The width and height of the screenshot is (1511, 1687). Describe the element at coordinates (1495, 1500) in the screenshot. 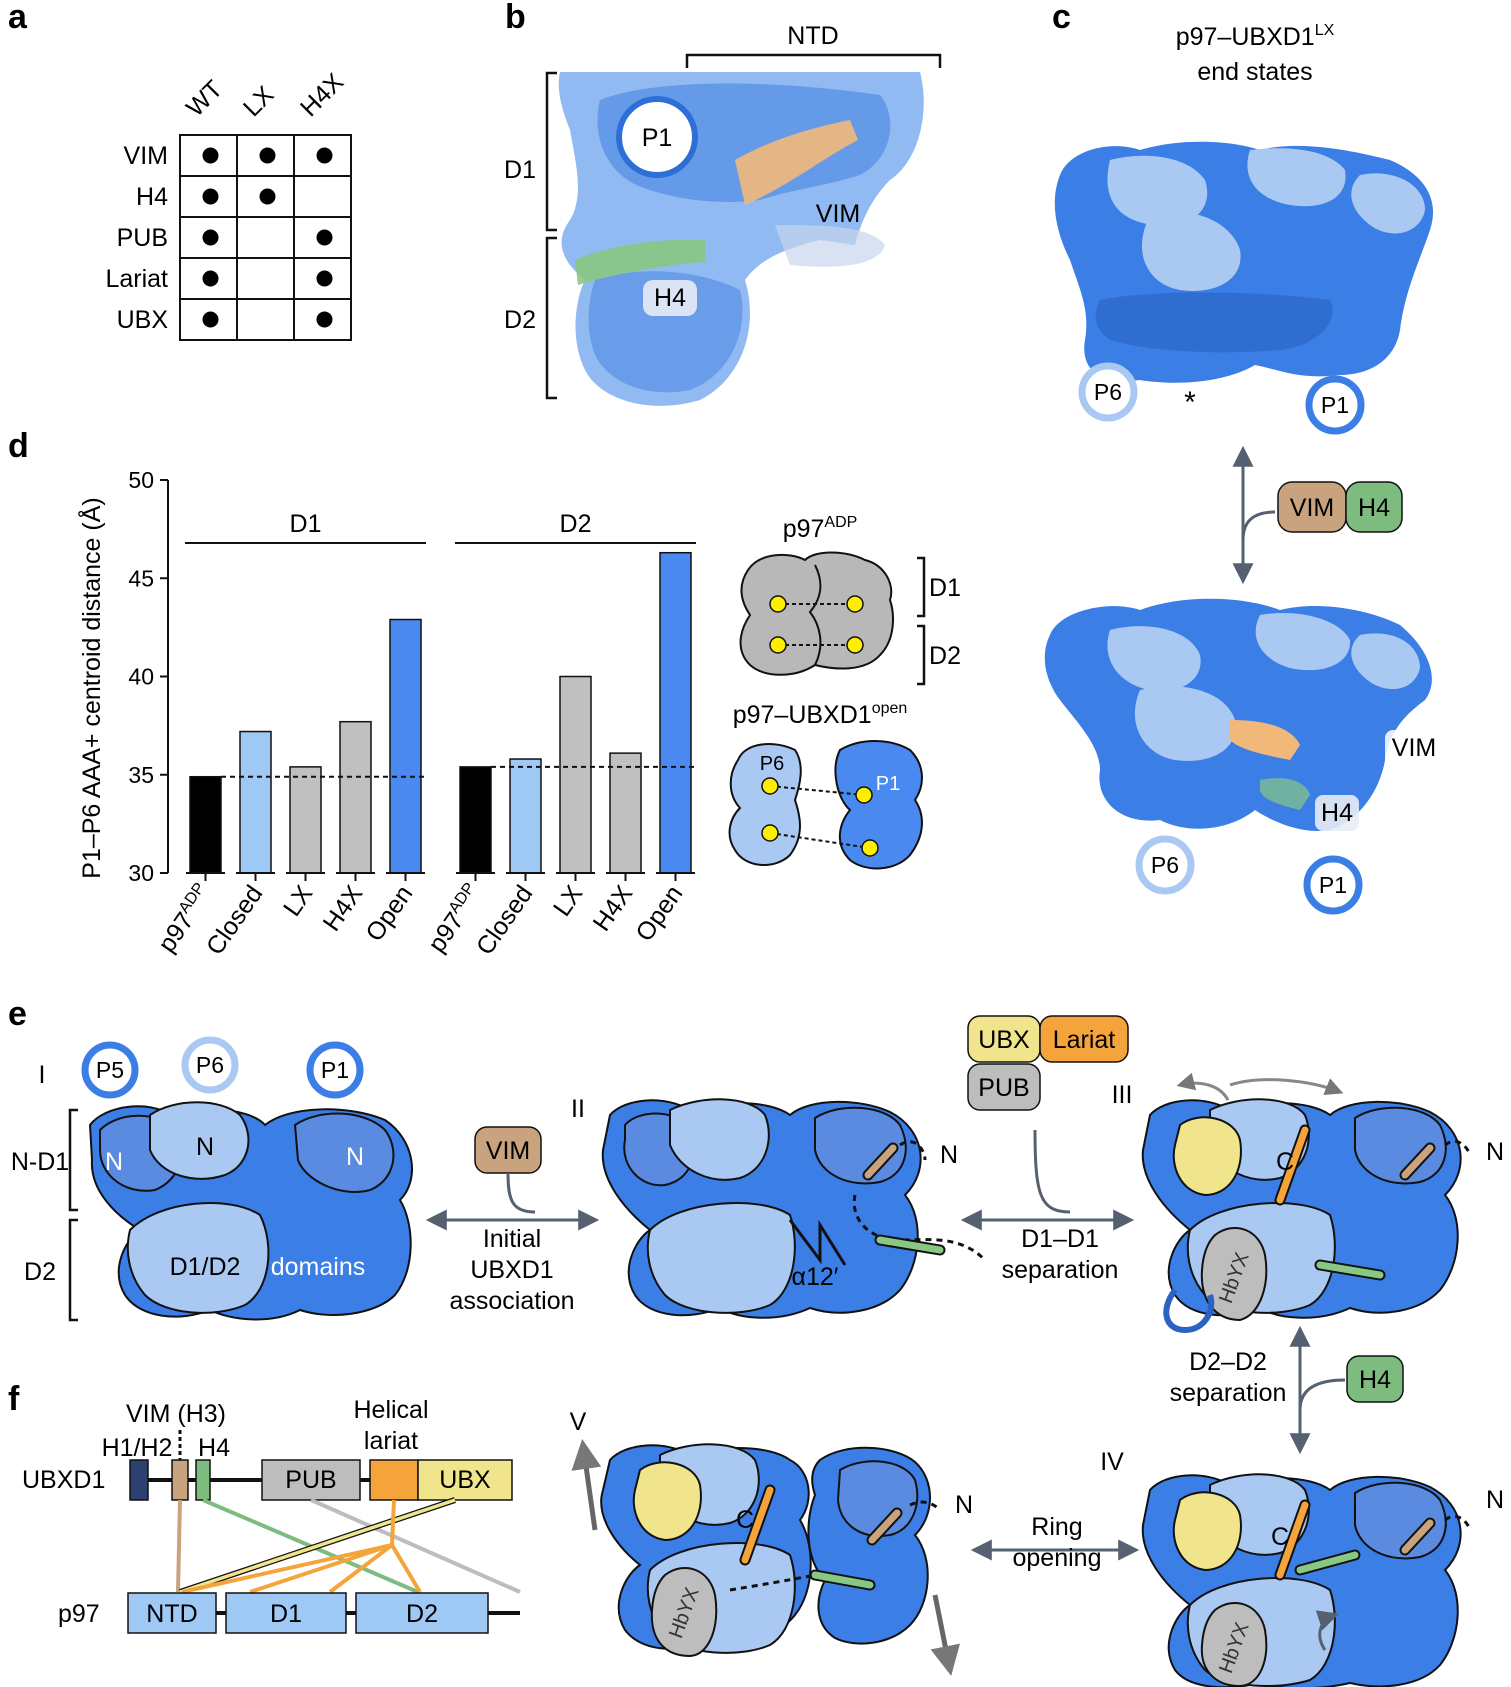

I see `state4-n-term: N` at that location.